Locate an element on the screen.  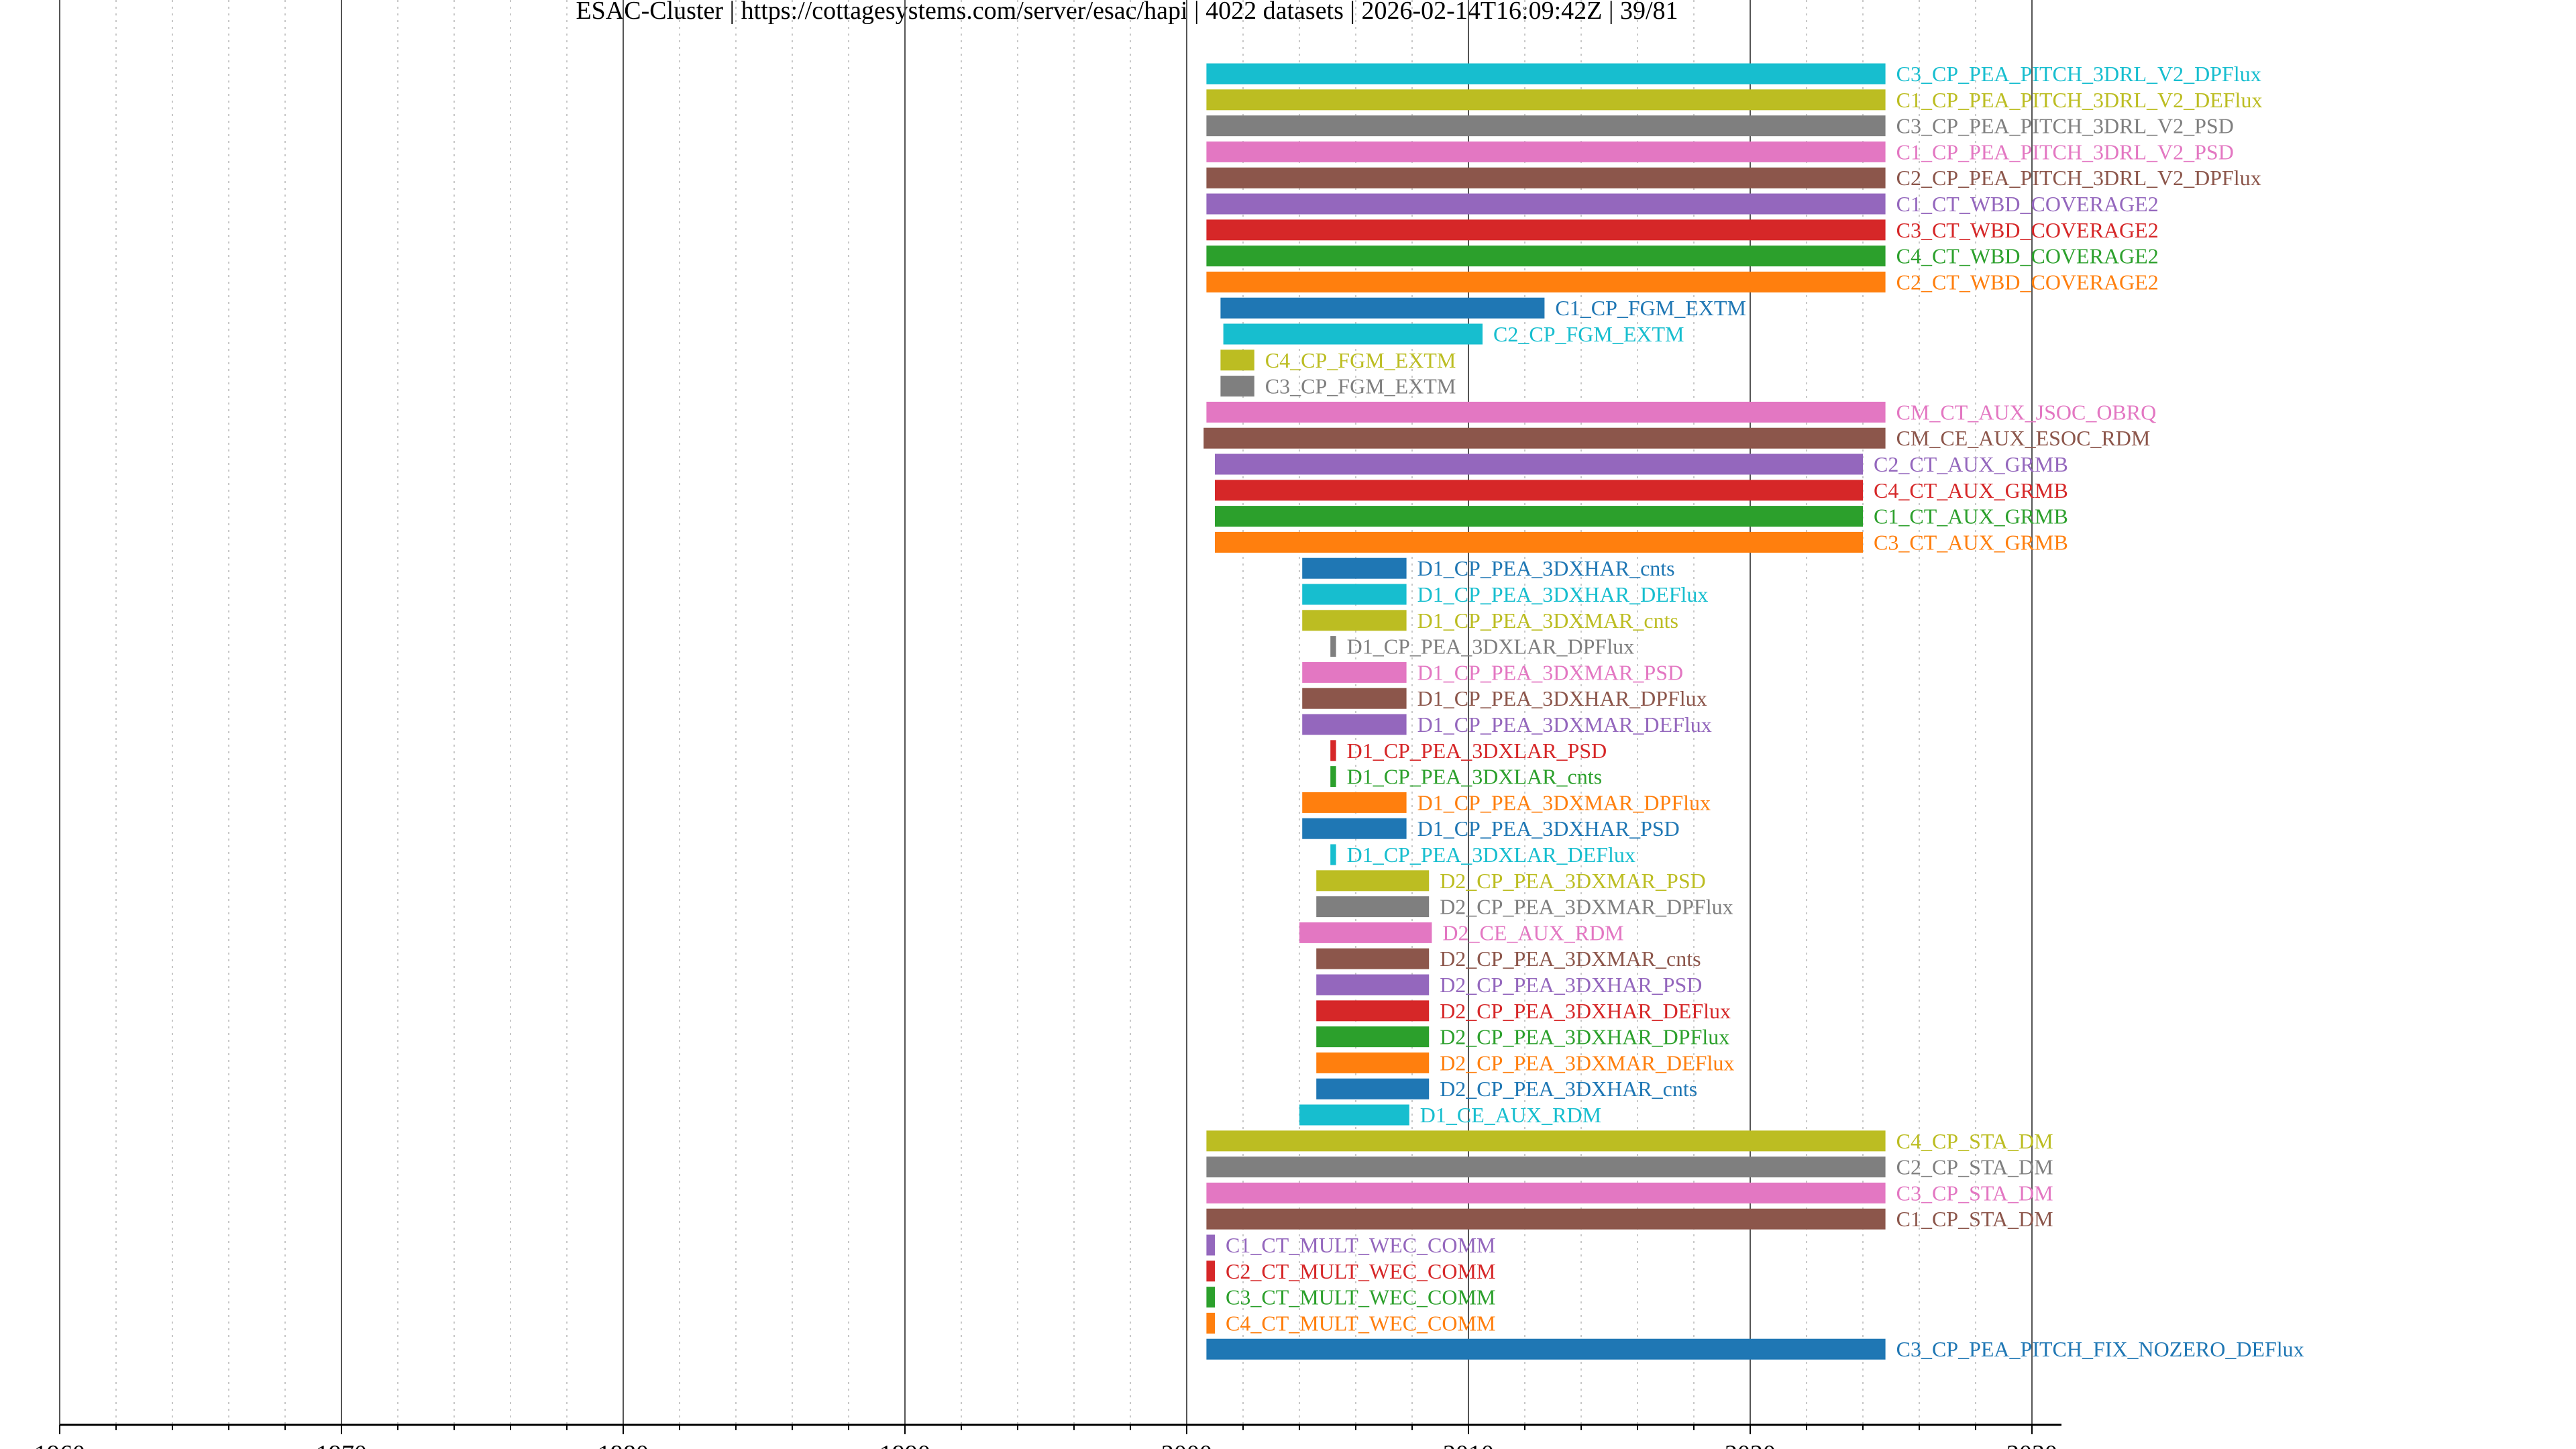
dataset-label: D1_CP_PEA_3DXHAR_PSD is located at coordinates (1548, 828).